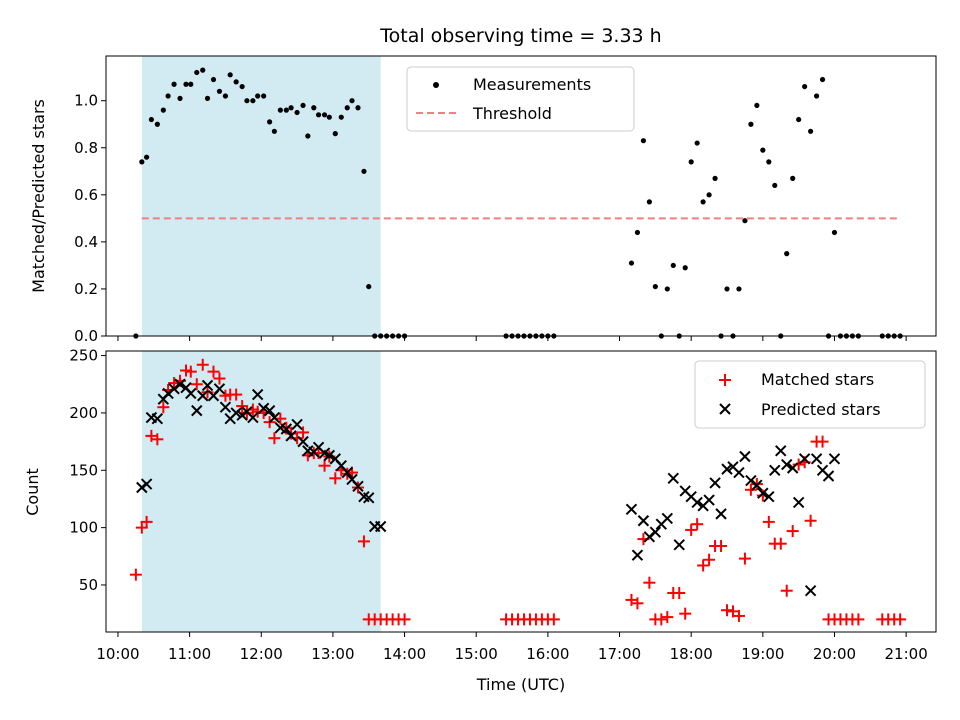 The image size is (960, 720). What do you see at coordinates (532, 84) in the screenshot?
I see `legend-measurements-label: Measurements` at bounding box center [532, 84].